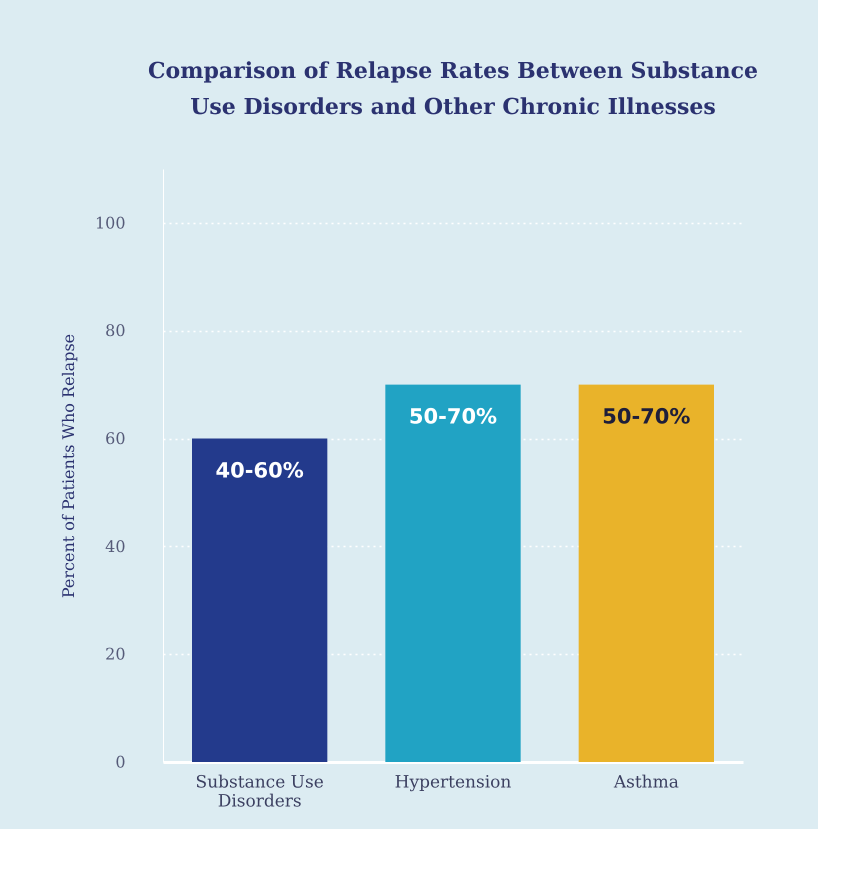  I want to click on y-tick-label: 0, so click(120, 762).